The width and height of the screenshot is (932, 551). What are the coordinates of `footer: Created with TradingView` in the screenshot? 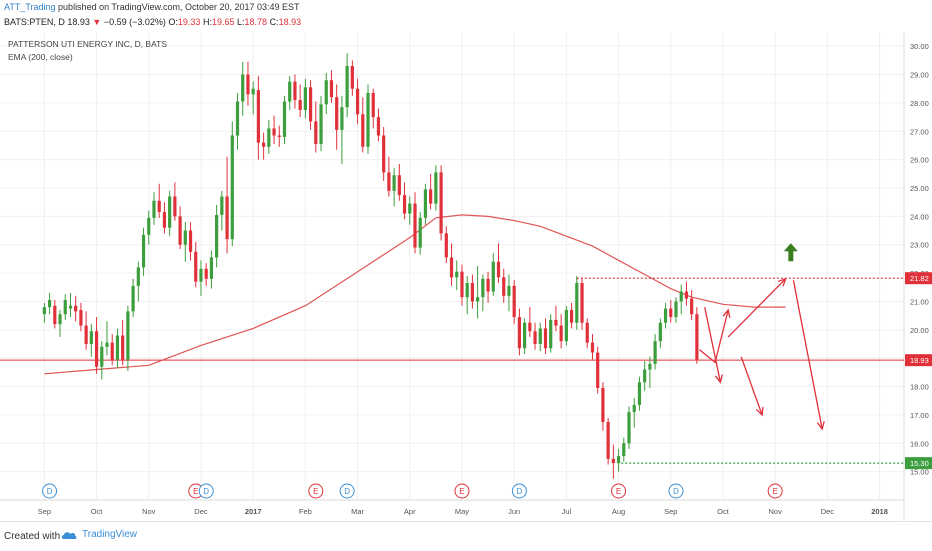 It's located at (466, 536).